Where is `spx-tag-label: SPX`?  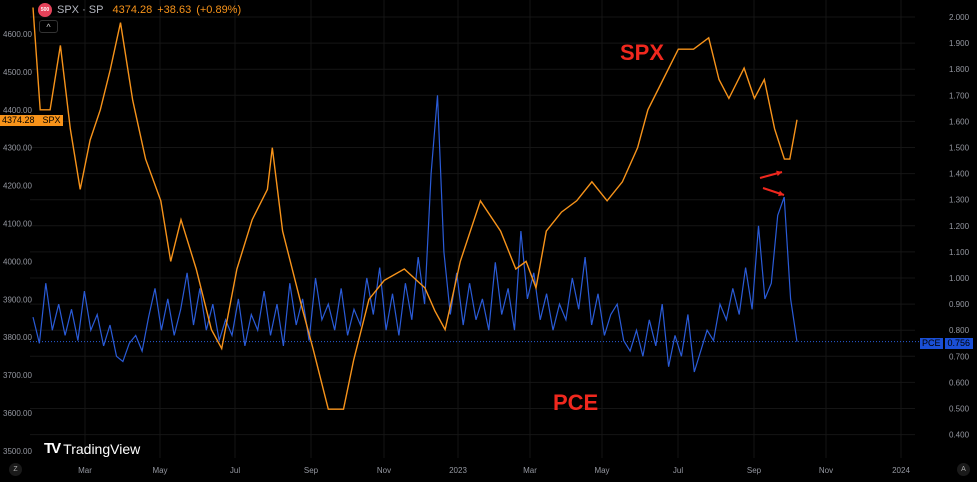 spx-tag-label: SPX is located at coordinates (51, 120).